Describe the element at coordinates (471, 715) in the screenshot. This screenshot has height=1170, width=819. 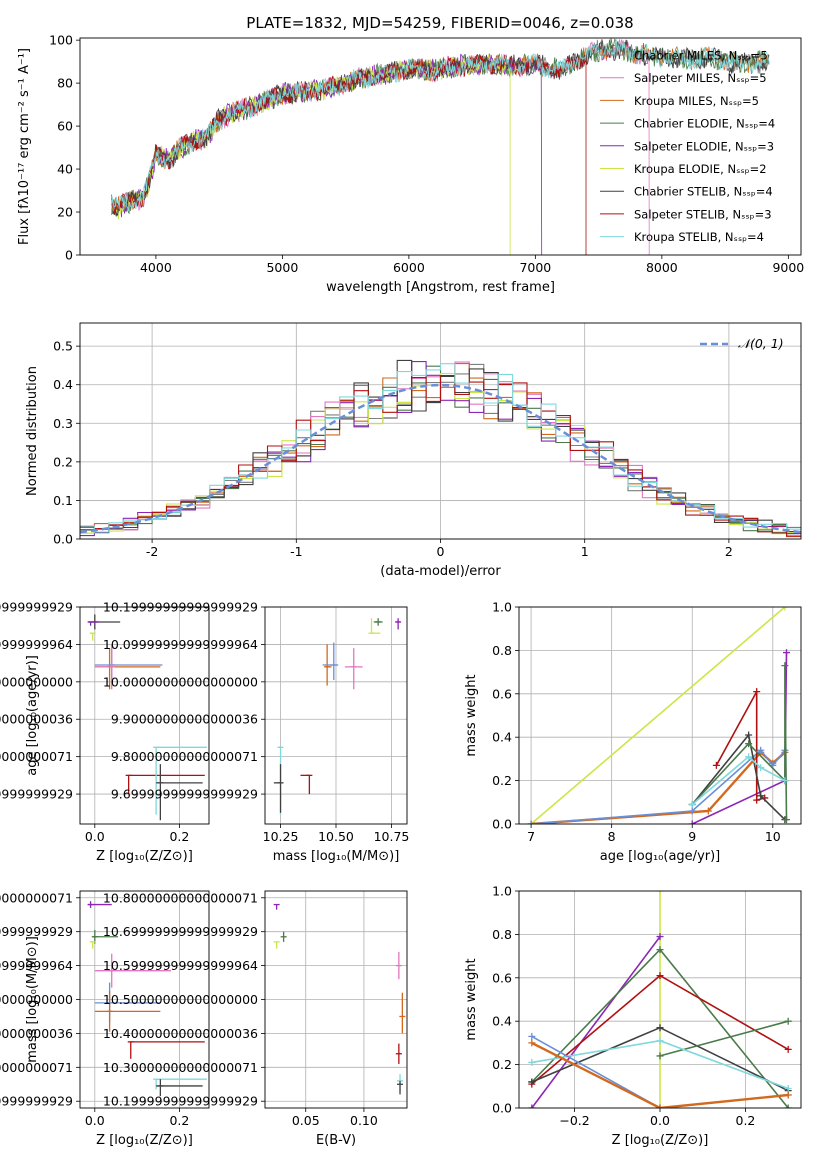
I see `y-axis-label: mass weight` at that location.